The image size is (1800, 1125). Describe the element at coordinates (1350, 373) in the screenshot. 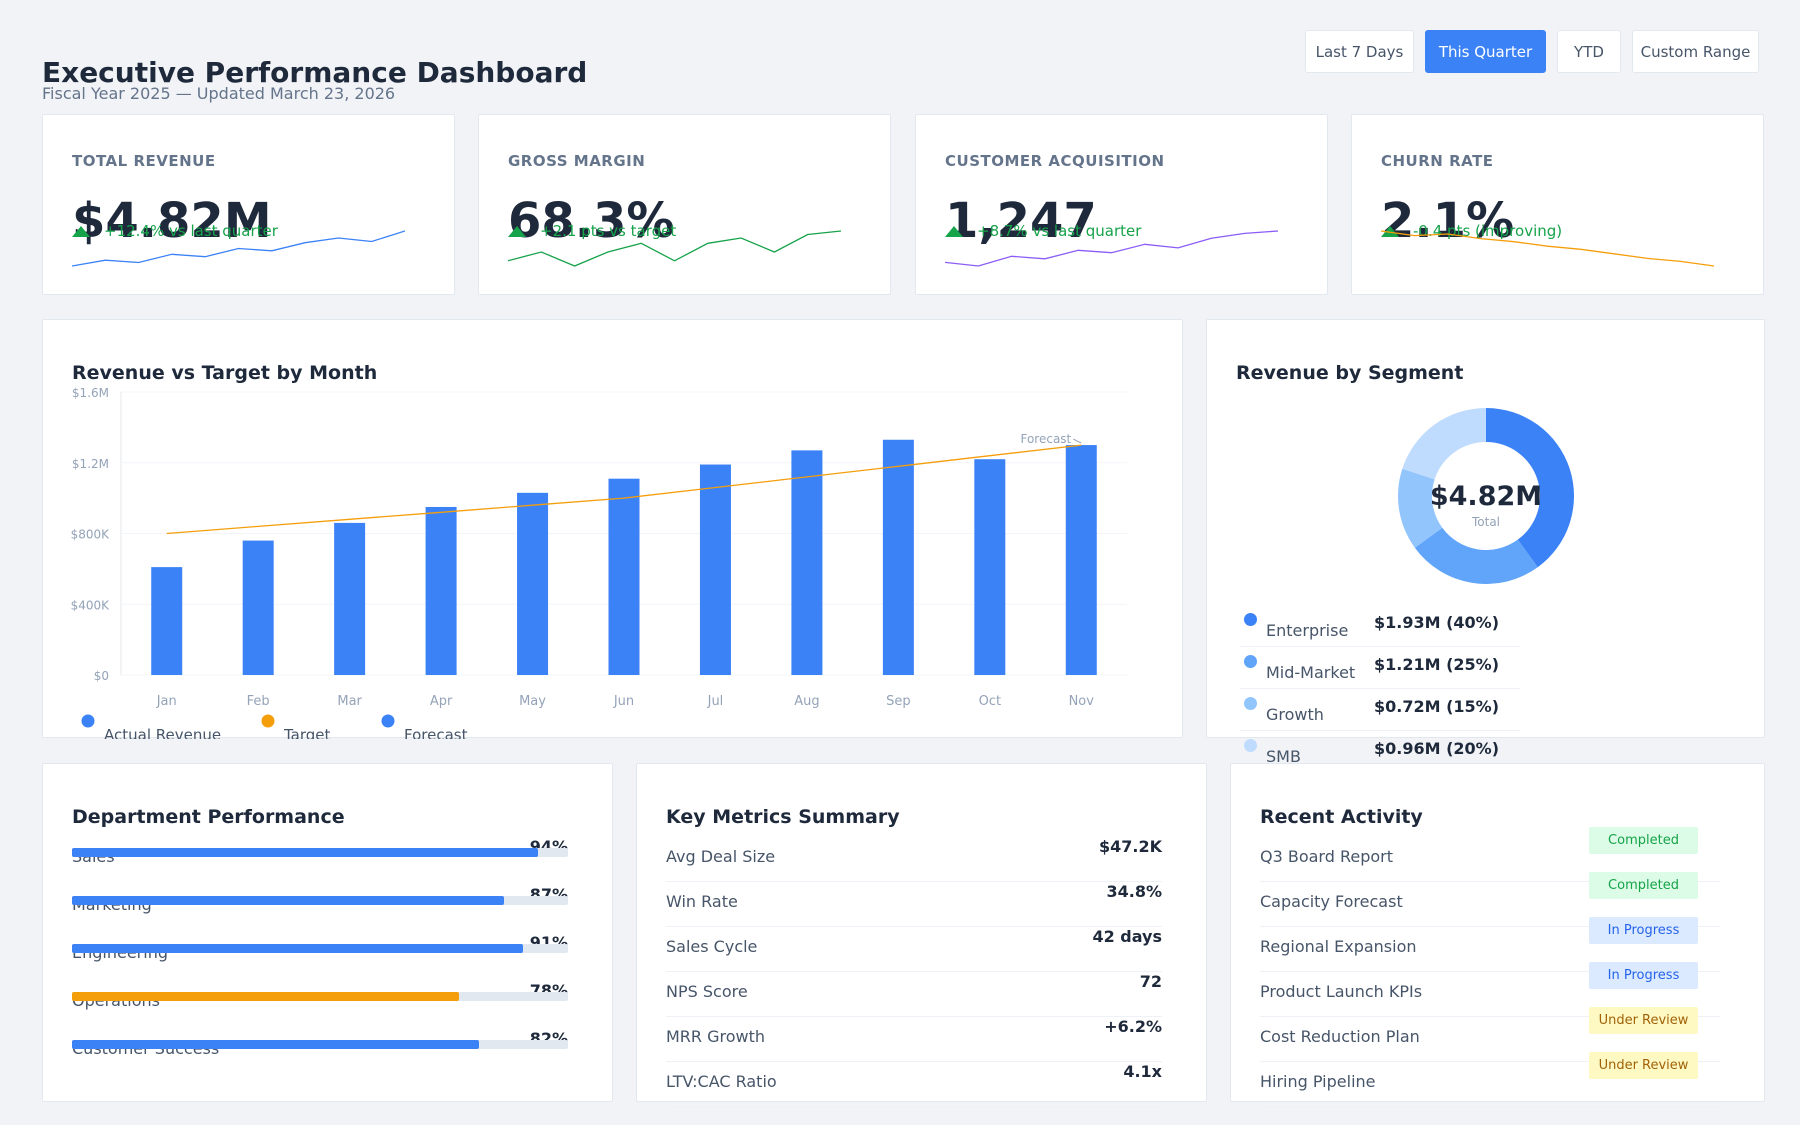

I see `segment-title: Revenue by Segment` at that location.